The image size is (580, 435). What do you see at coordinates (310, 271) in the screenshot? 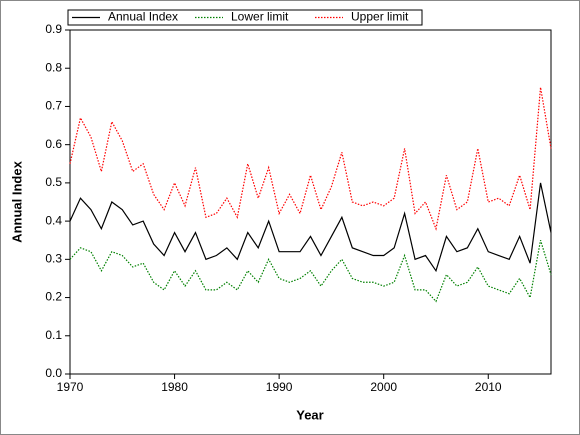
I see `series-line` at bounding box center [310, 271].